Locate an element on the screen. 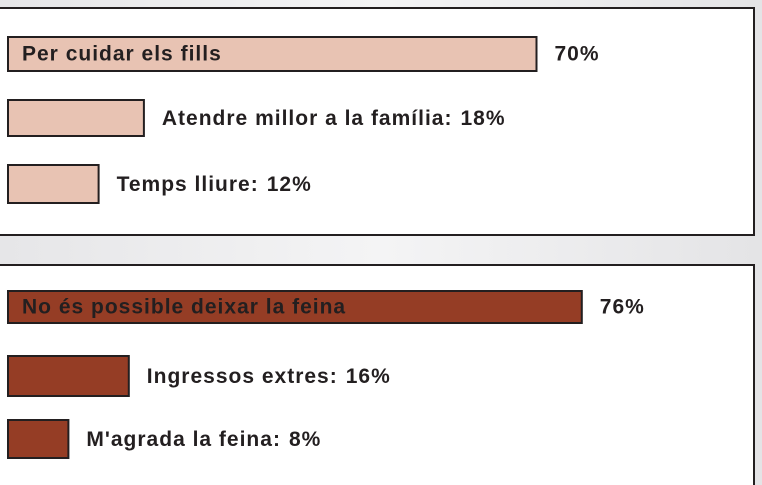 The image size is (762, 485). bar-label: Temps lliure: 12% is located at coordinates (214, 184).